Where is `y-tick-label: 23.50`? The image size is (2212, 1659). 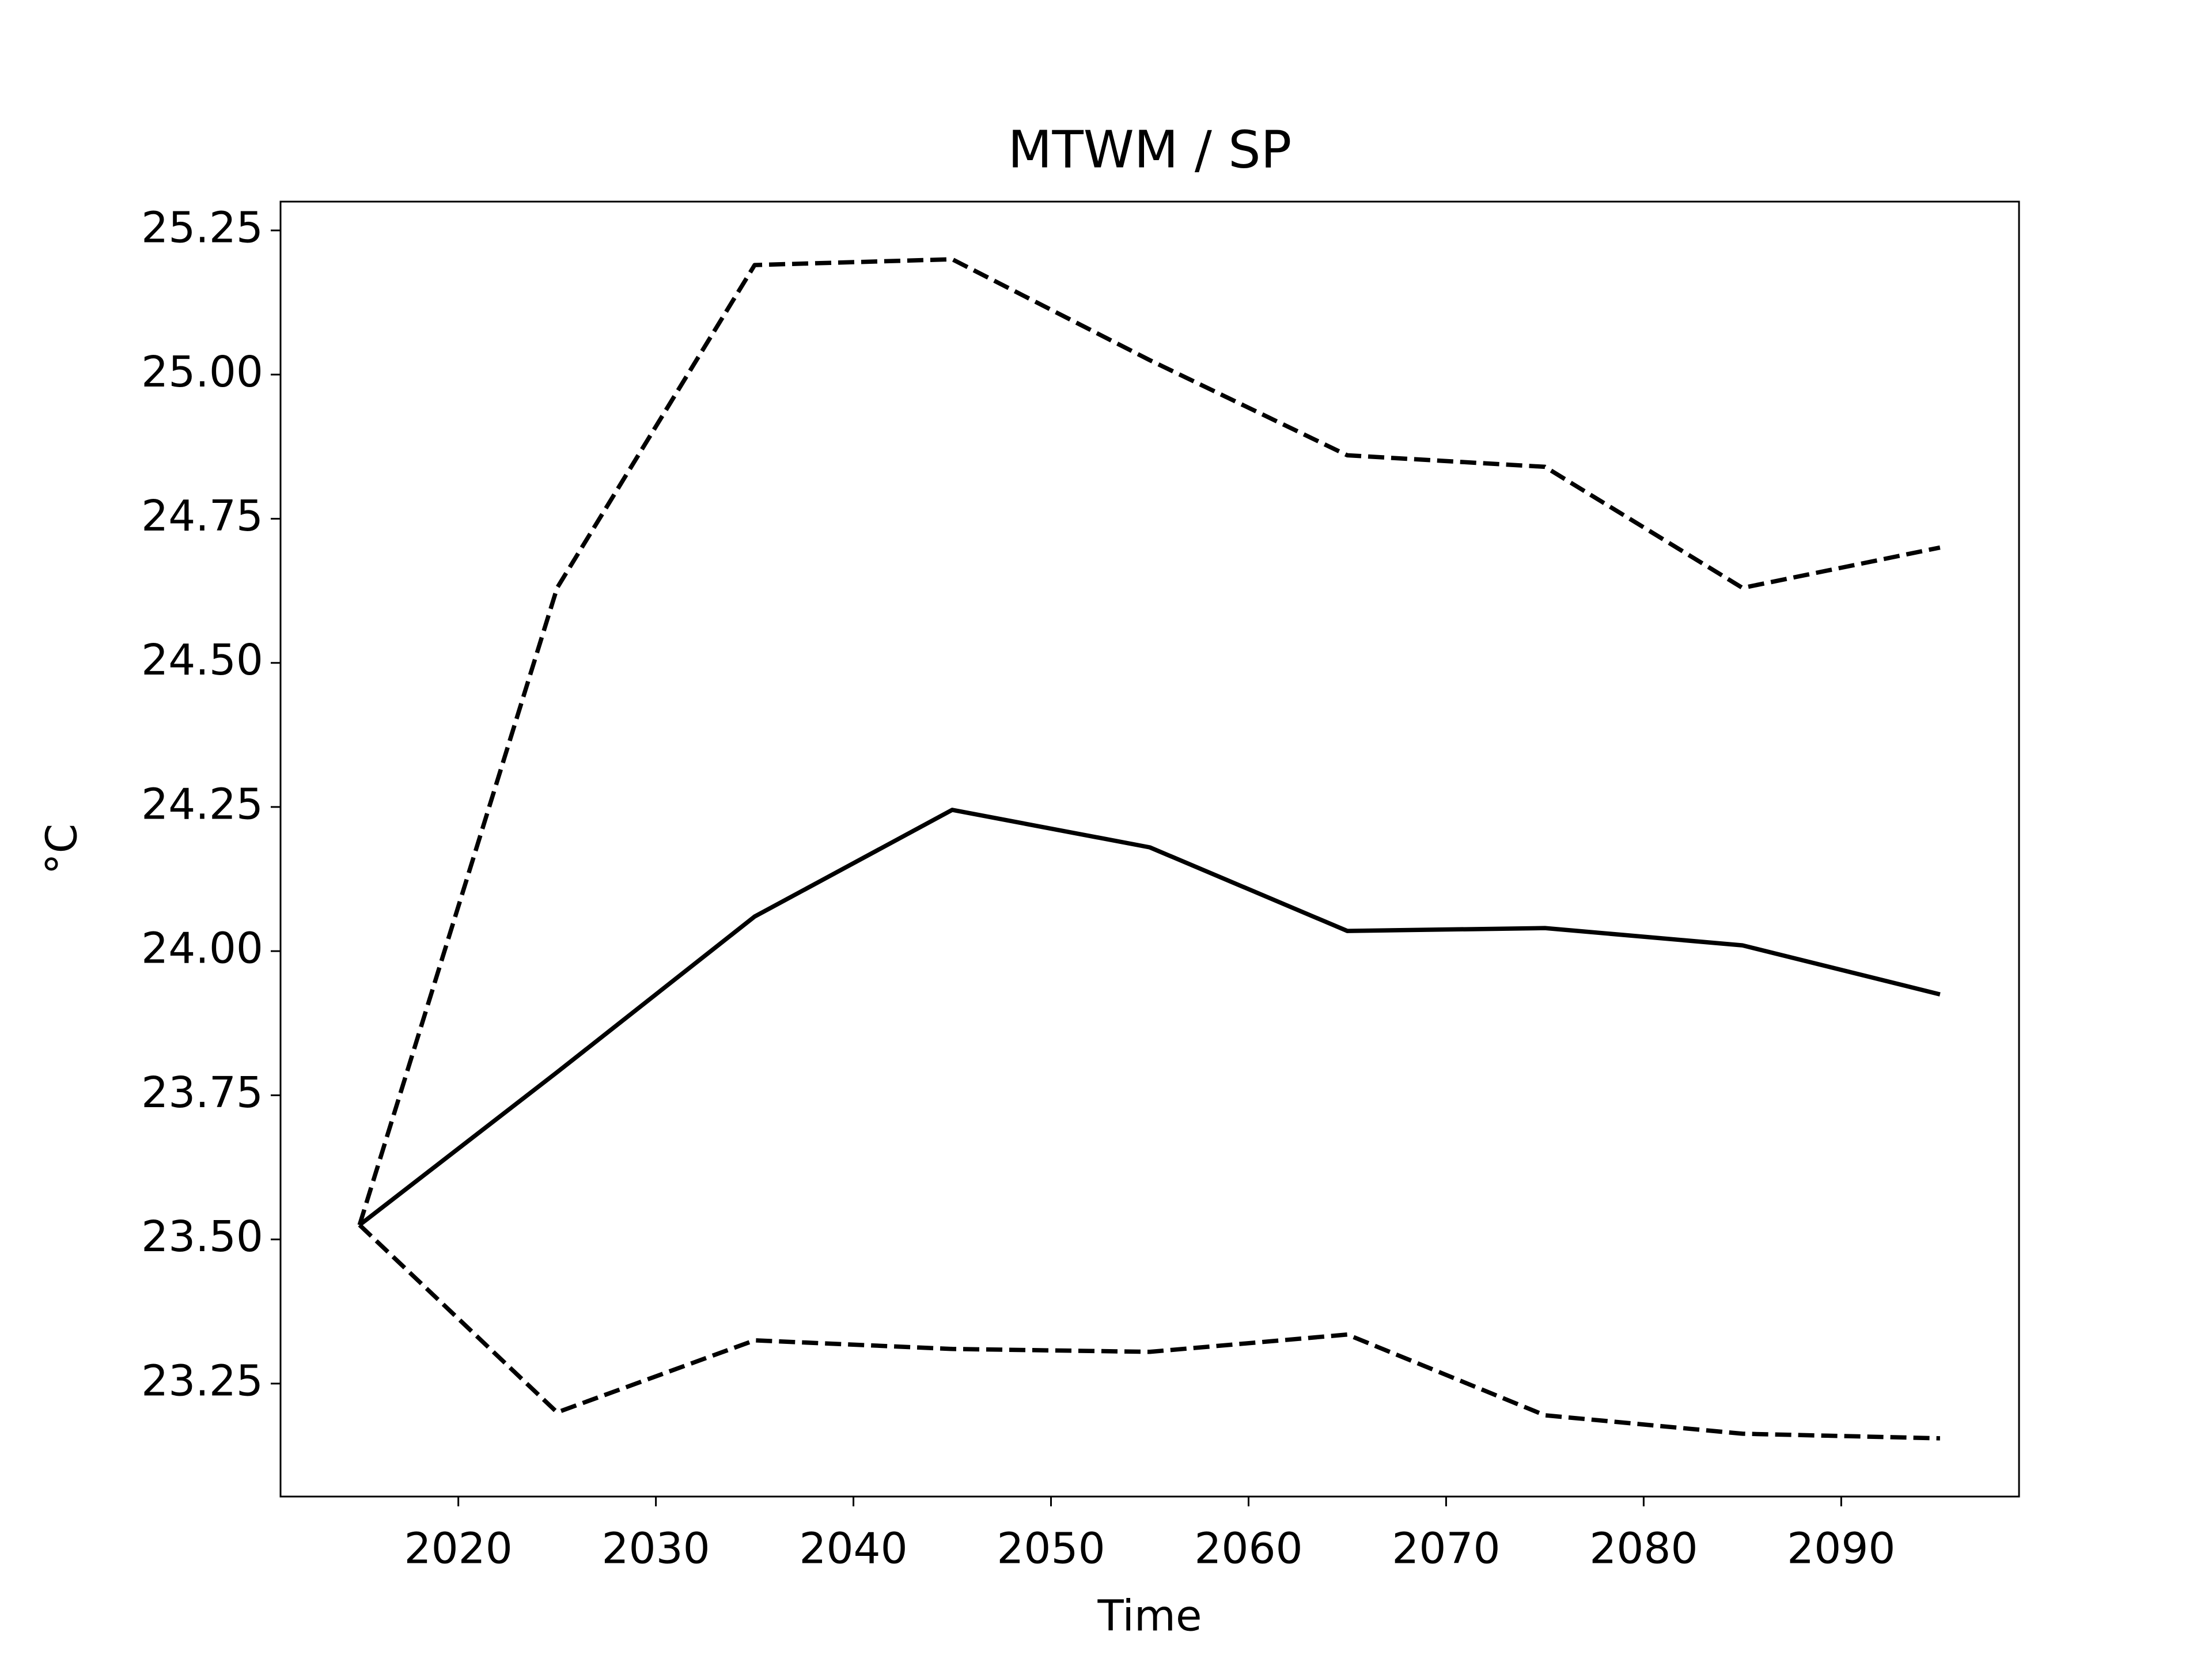 y-tick-label: 23.50 is located at coordinates (202, 1237).